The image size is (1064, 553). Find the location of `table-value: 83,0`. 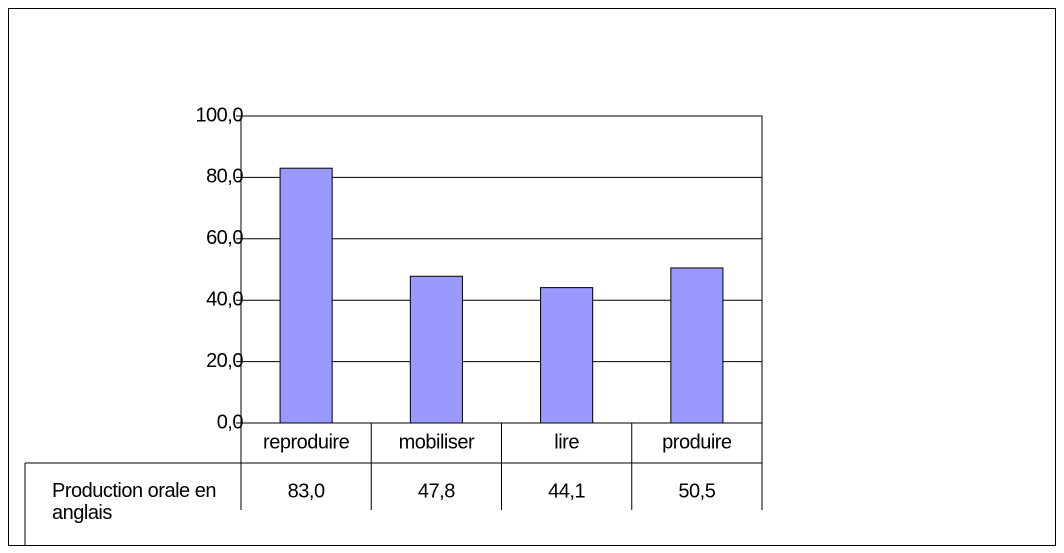

table-value: 83,0 is located at coordinates (306, 491).